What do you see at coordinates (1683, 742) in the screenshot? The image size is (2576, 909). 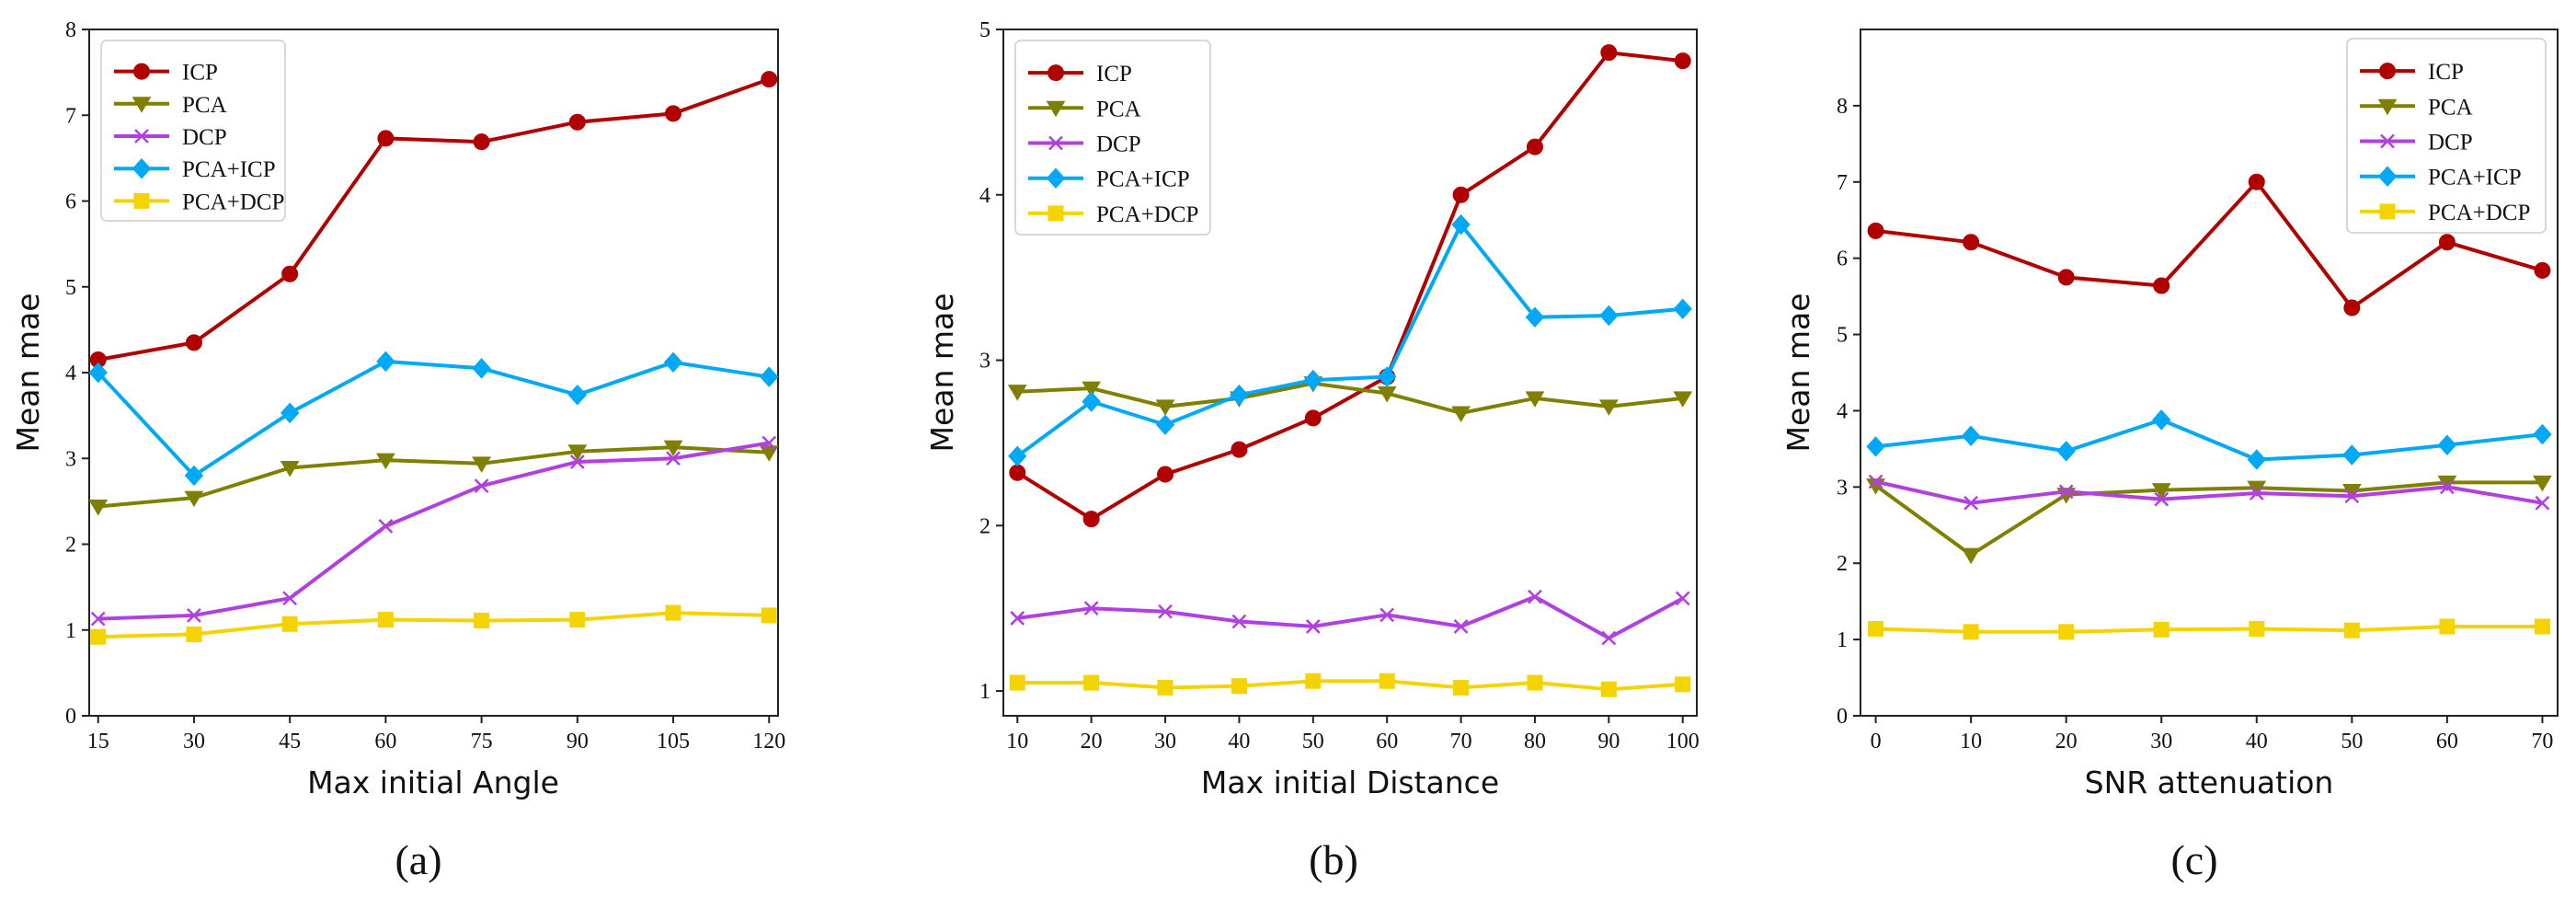 I see `x-tick-label: 100` at bounding box center [1683, 742].